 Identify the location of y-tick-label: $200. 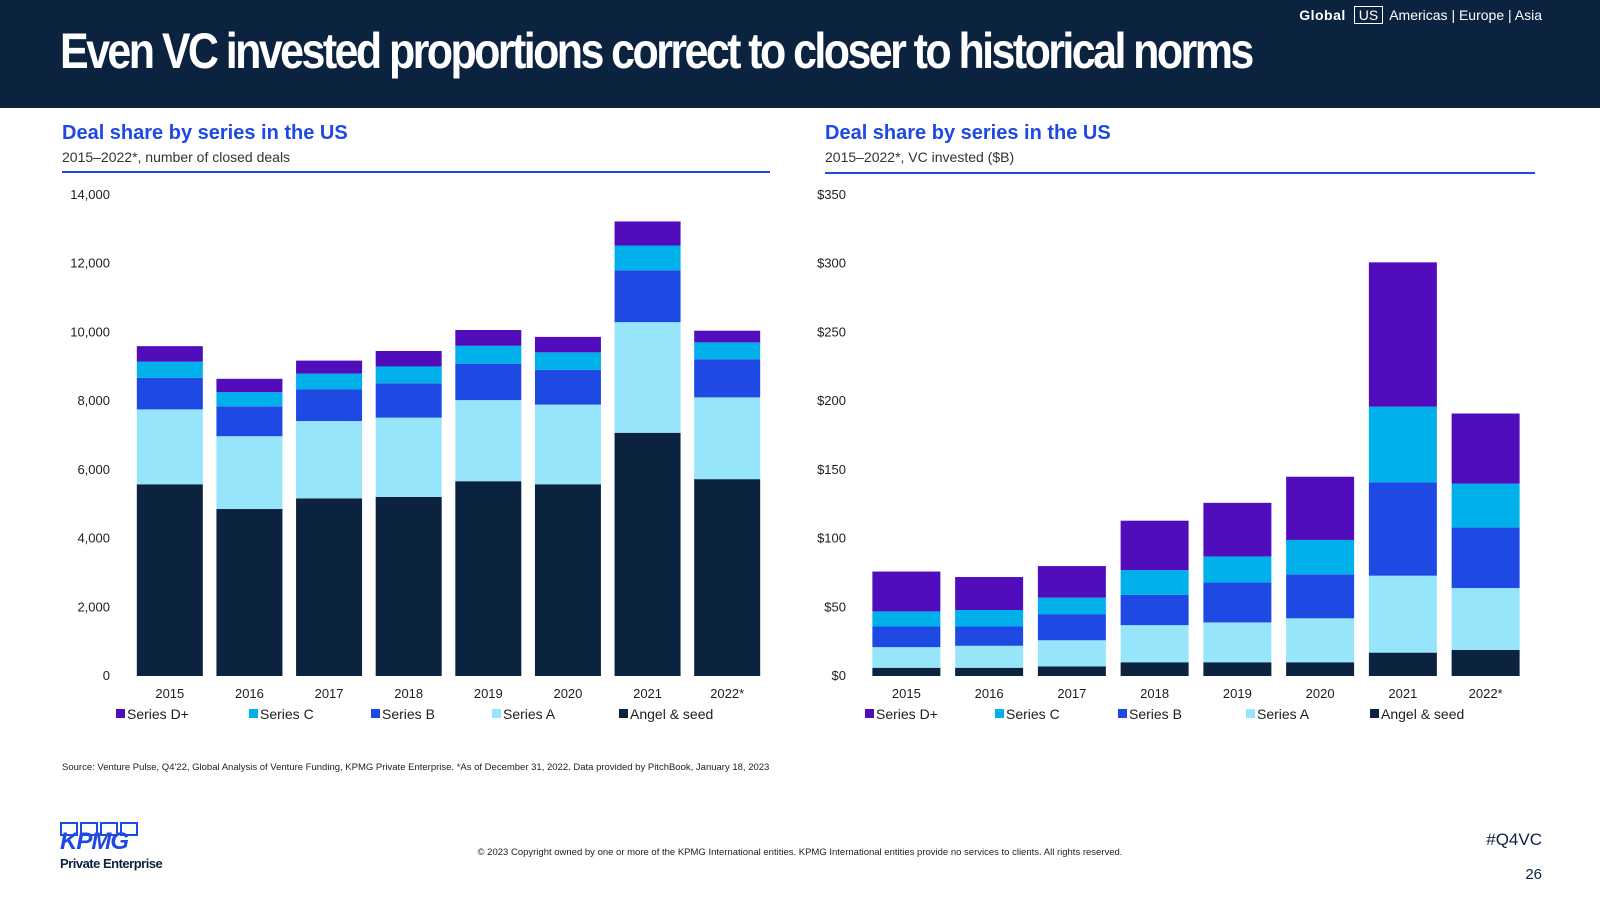
(831, 400).